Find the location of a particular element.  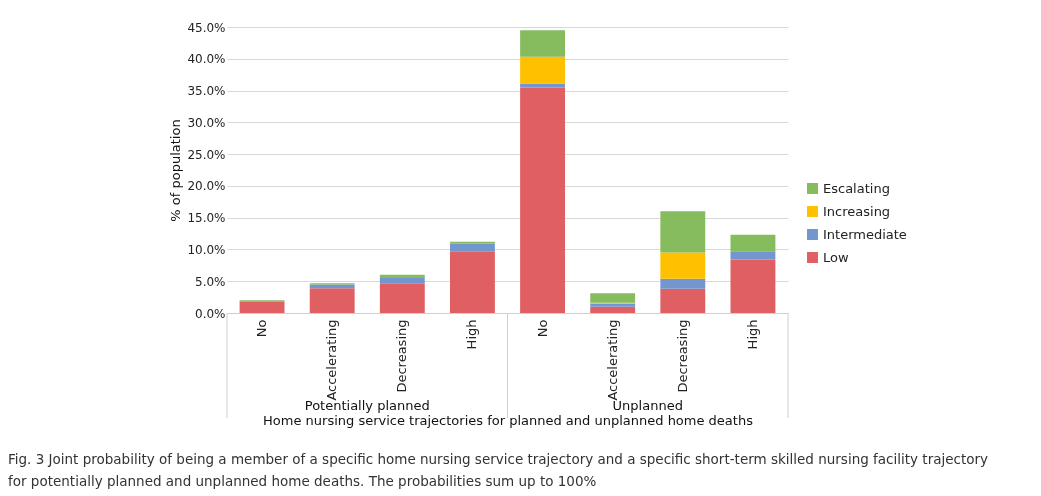

legend-label: Low is located at coordinates (836, 257).